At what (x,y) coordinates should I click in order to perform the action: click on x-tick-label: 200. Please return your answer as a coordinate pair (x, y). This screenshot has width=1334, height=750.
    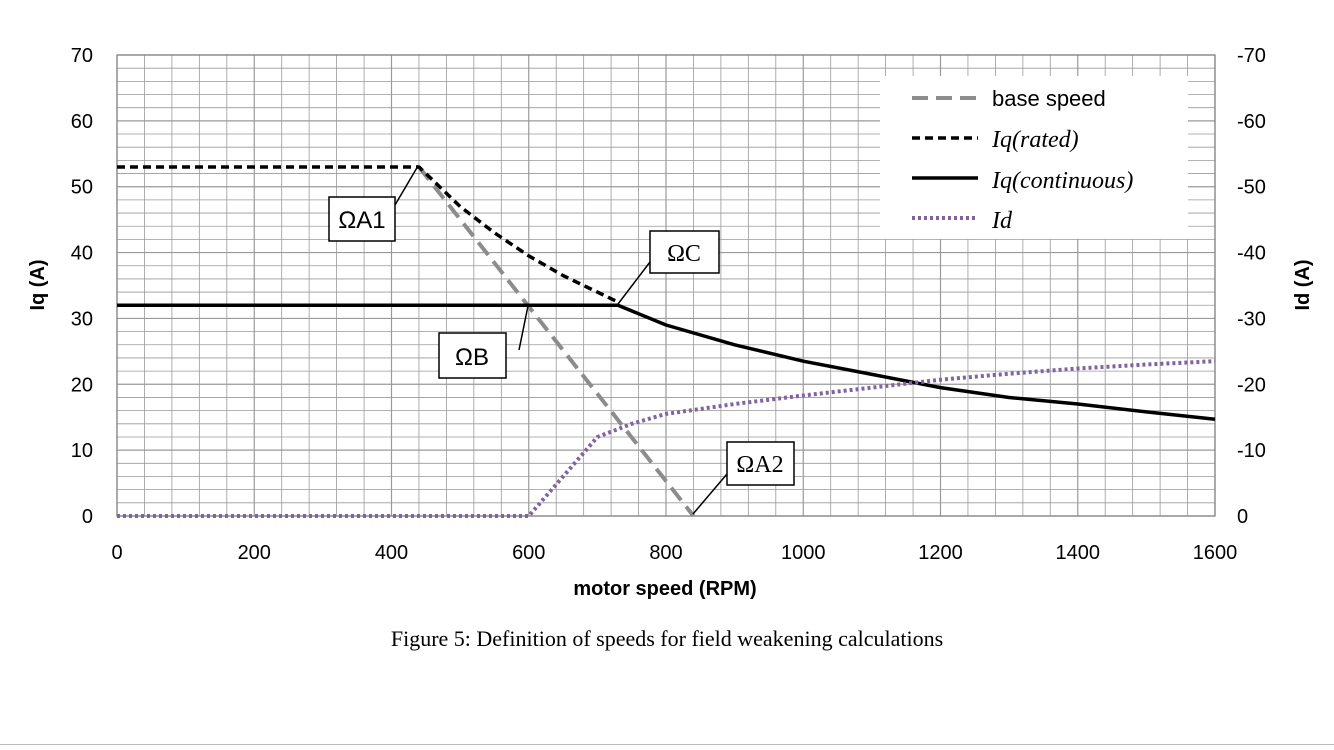
    Looking at the image, I should click on (254, 553).